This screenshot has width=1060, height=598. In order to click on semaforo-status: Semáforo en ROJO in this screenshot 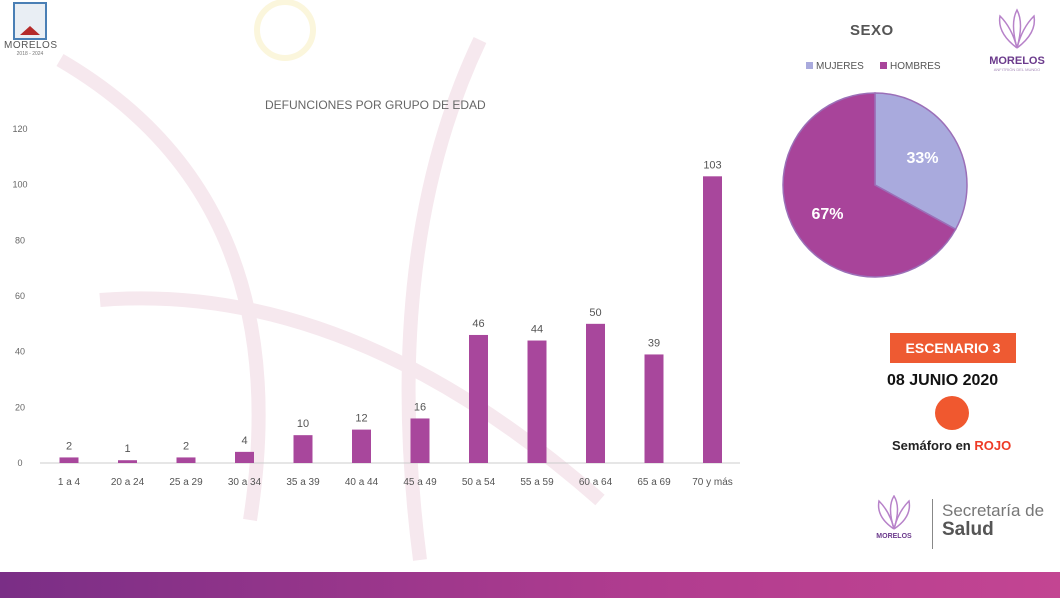, I will do `click(952, 445)`.